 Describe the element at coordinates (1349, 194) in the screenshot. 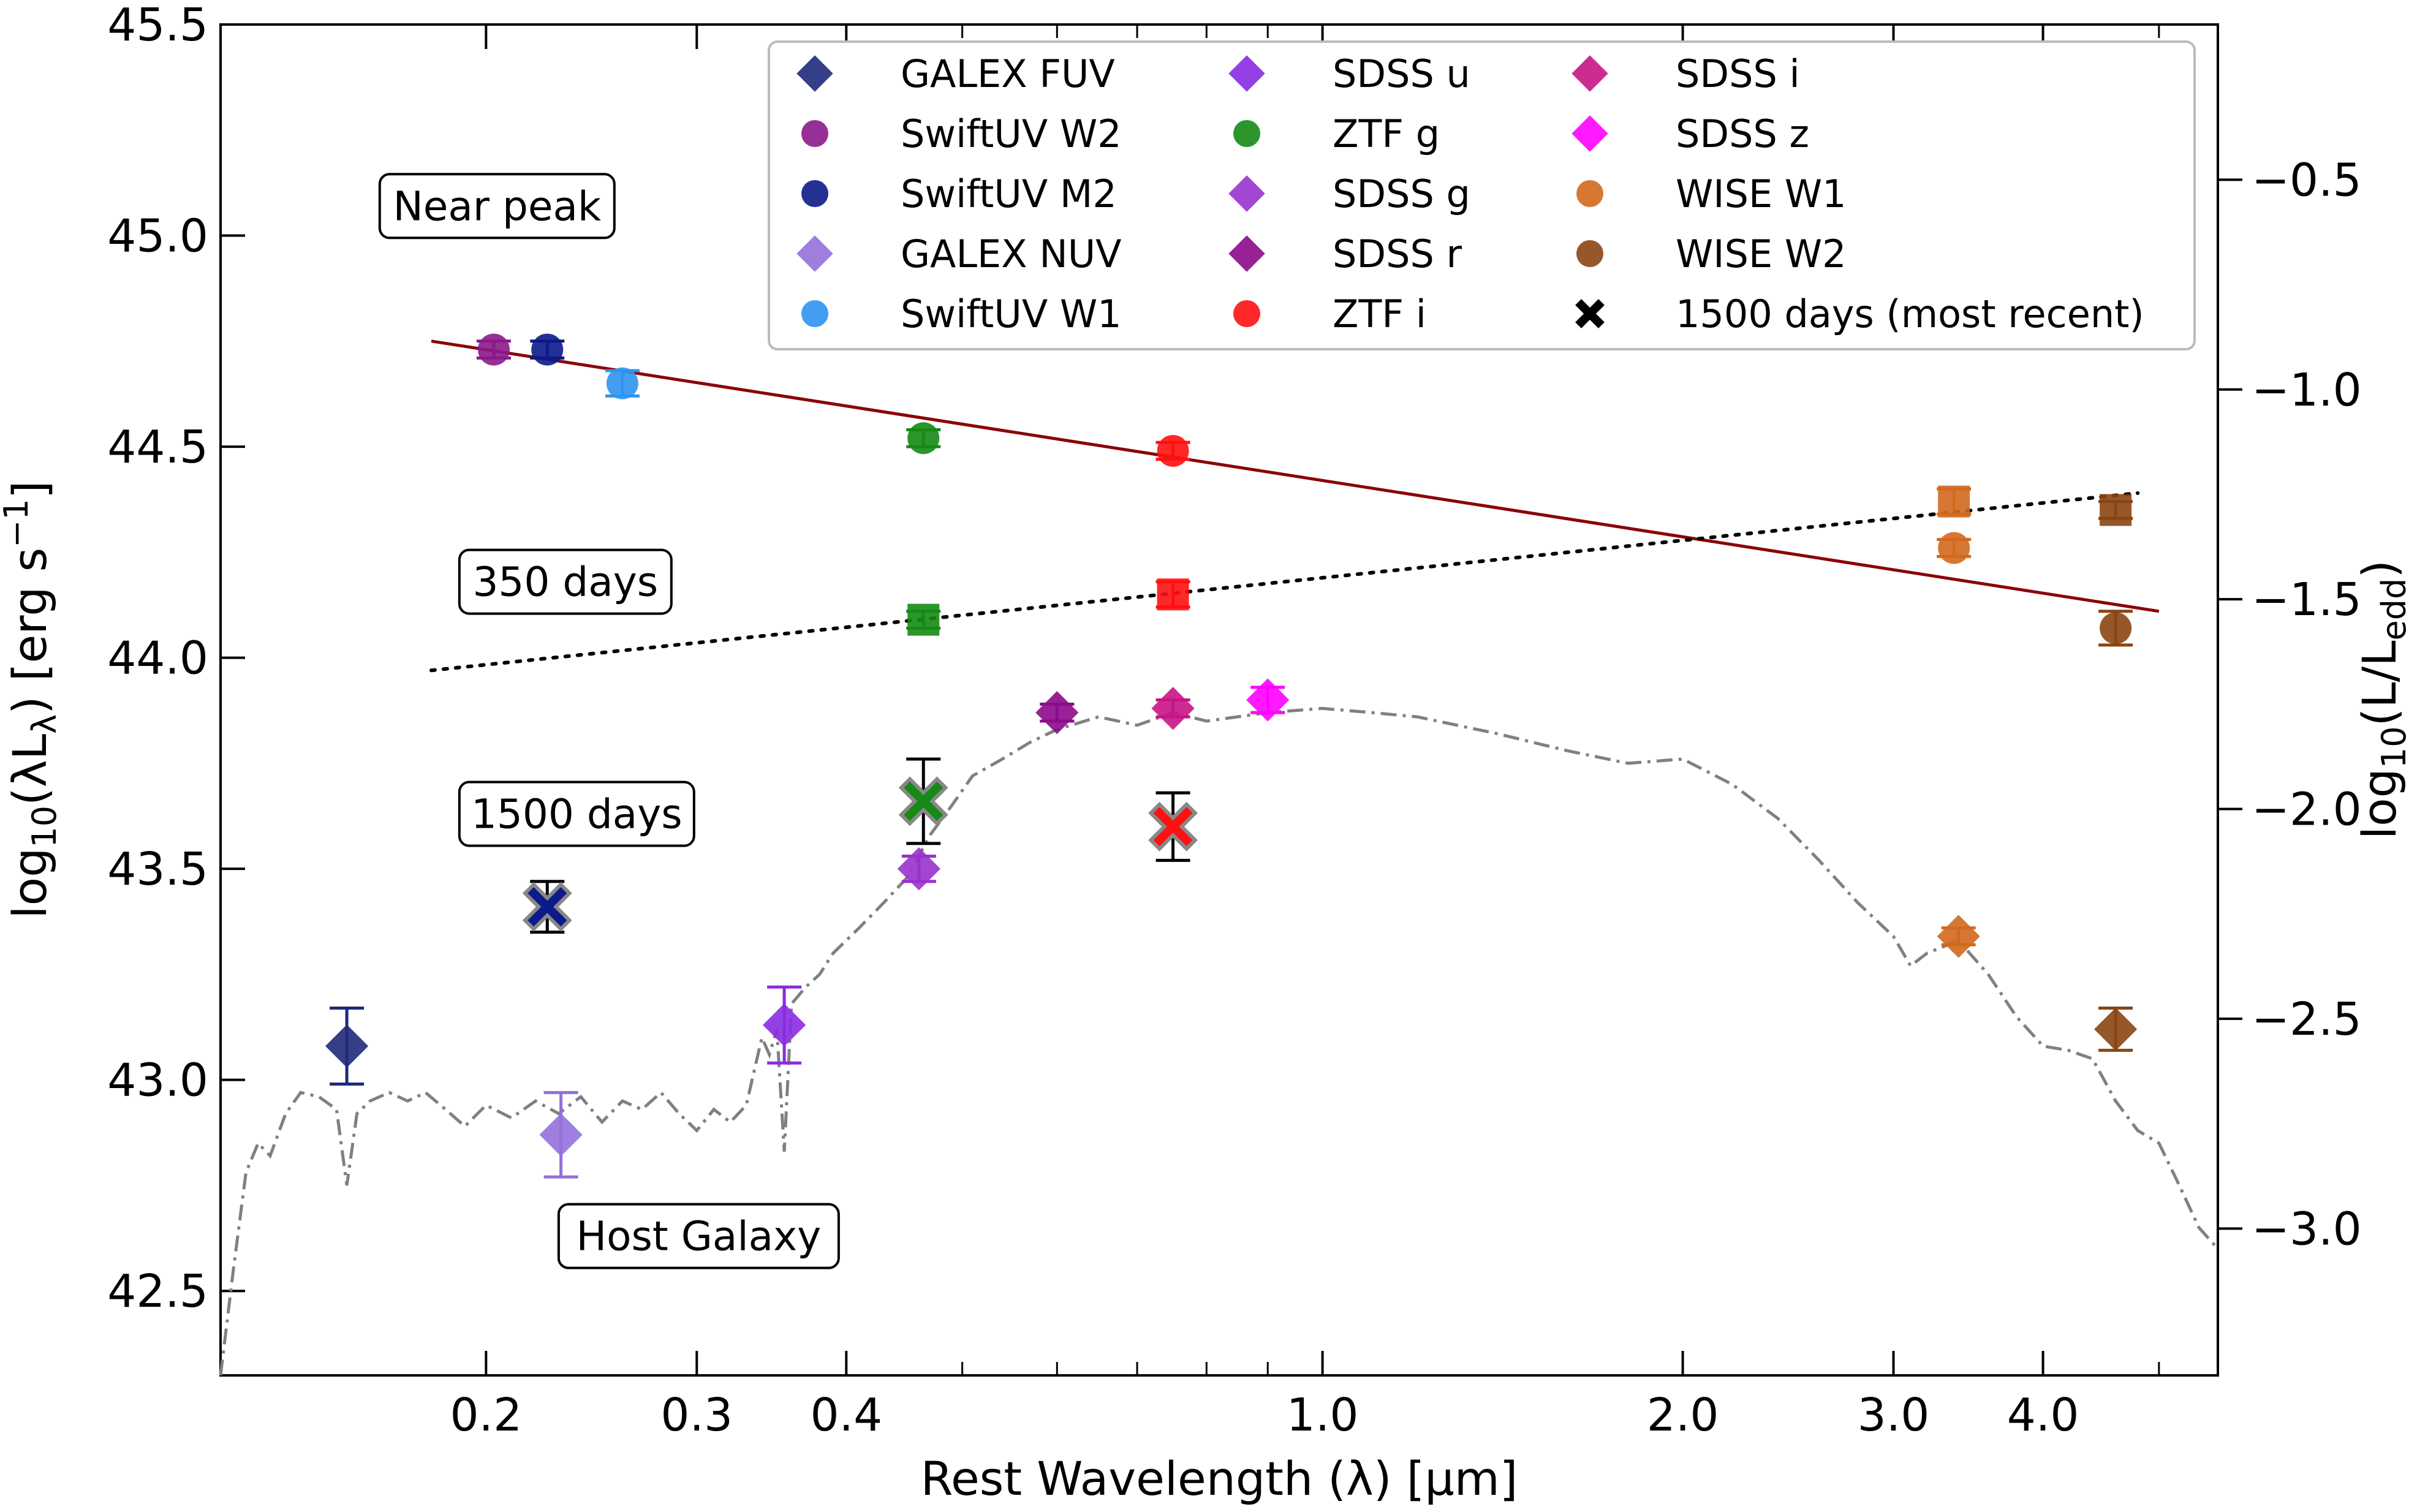

I see `legend-item-sdss-g: SDSS g` at that location.